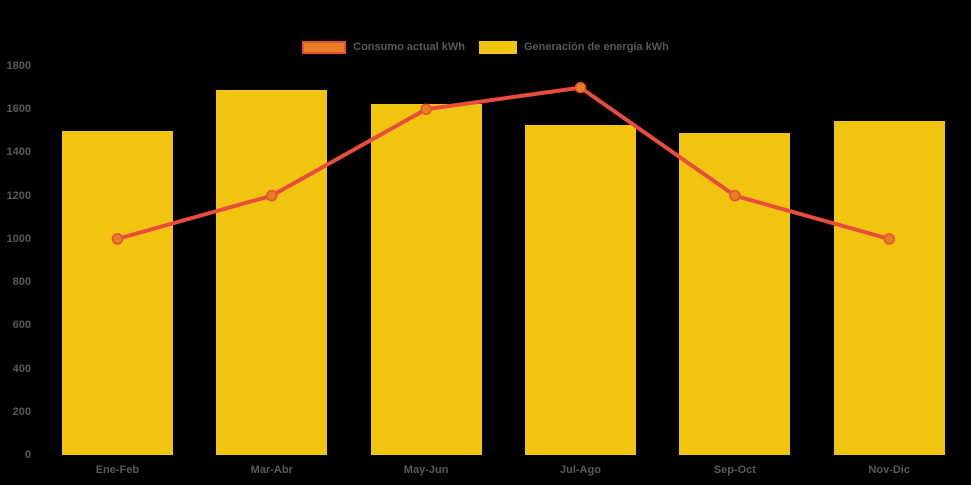  What do you see at coordinates (596, 47) in the screenshot?
I see `legend-label-generacion: Generación de energía kWh` at bounding box center [596, 47].